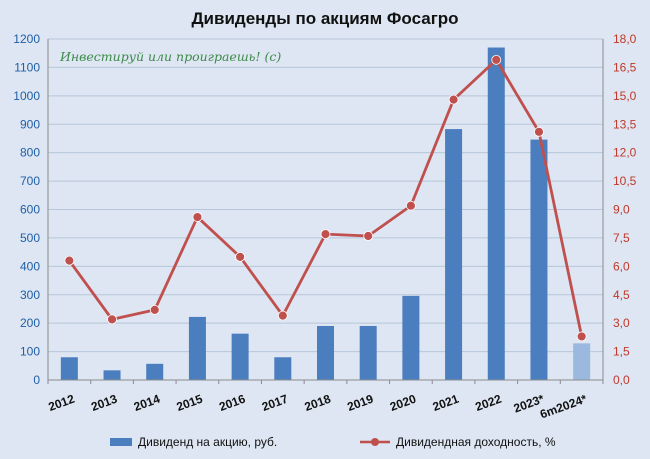 This screenshot has width=650, height=459. What do you see at coordinates (36, 380) in the screenshot?
I see `left-axis-tick-label: 0` at bounding box center [36, 380].